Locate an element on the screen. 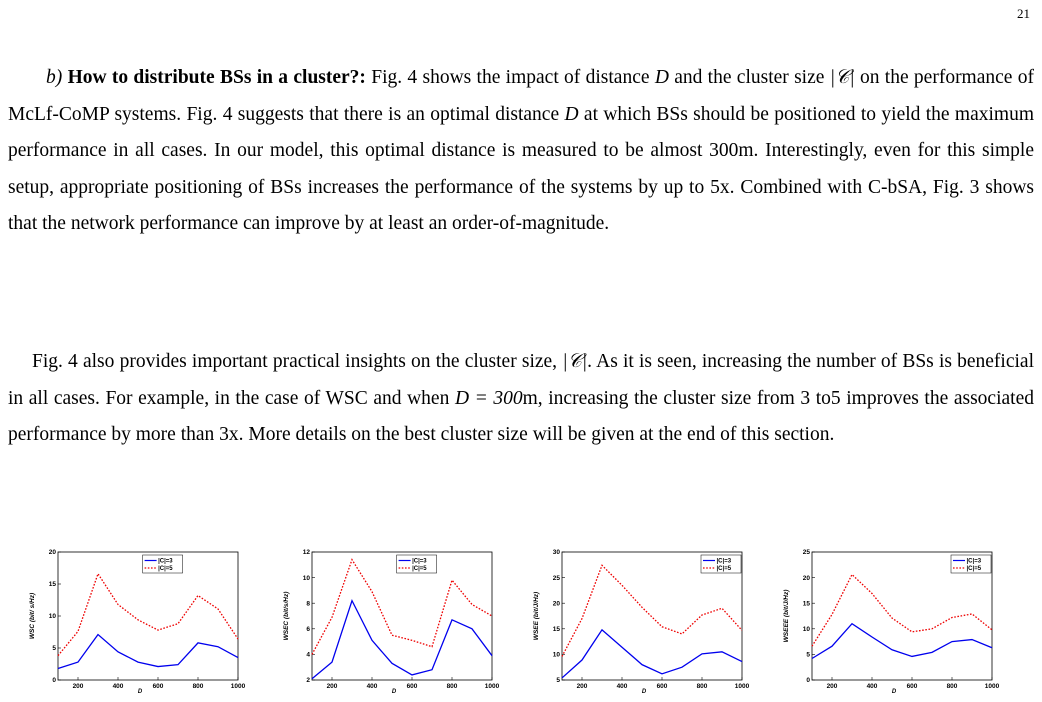  subsection-heading: How to distribute BSs in a cluster?: is located at coordinates (216, 77).